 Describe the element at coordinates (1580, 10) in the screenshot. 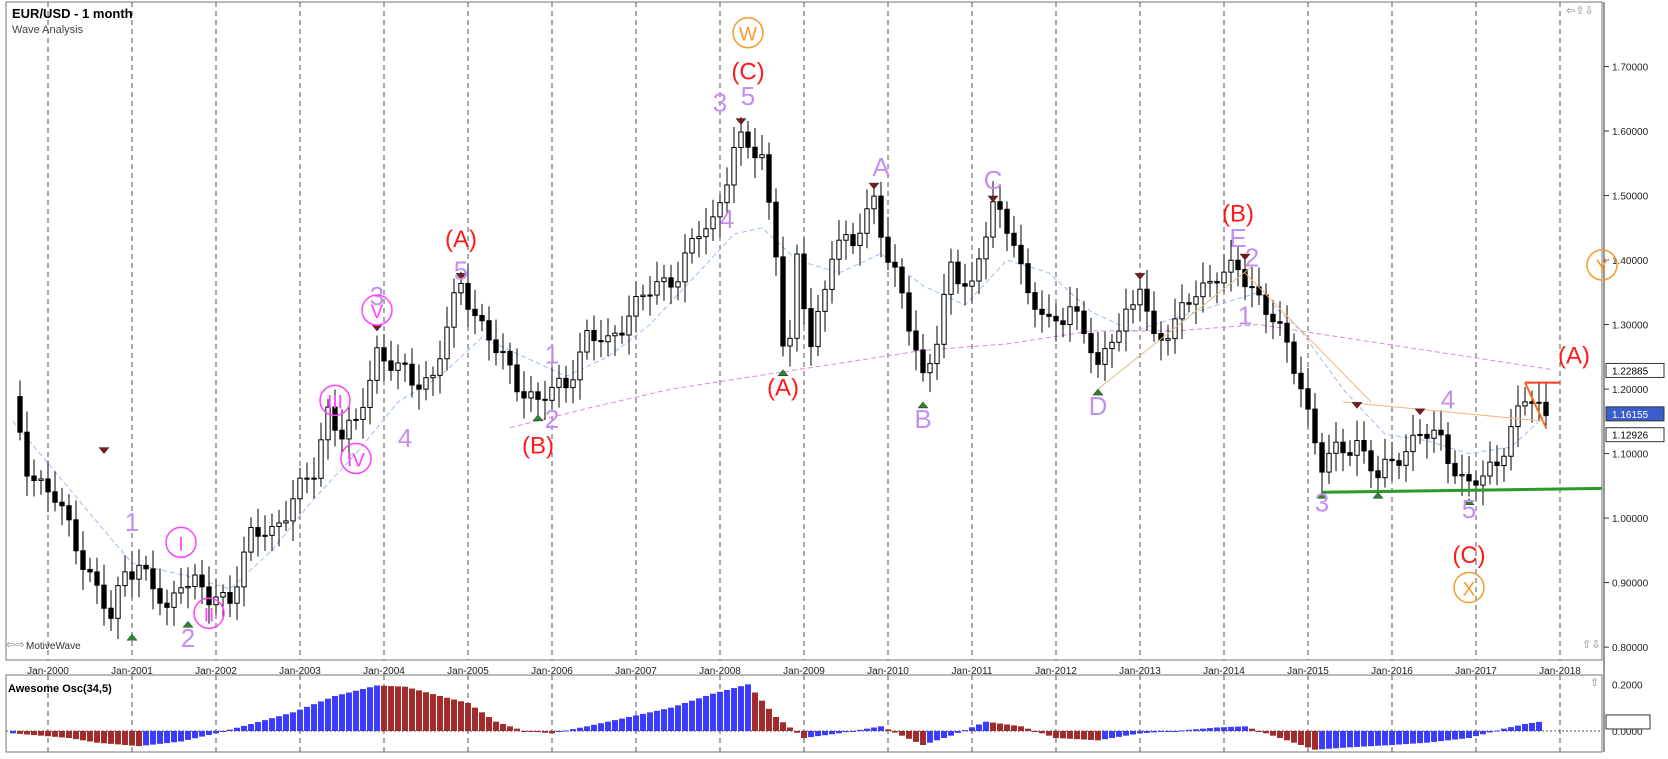

I see `chart-settings-icon: ⇦⇧⇩` at that location.